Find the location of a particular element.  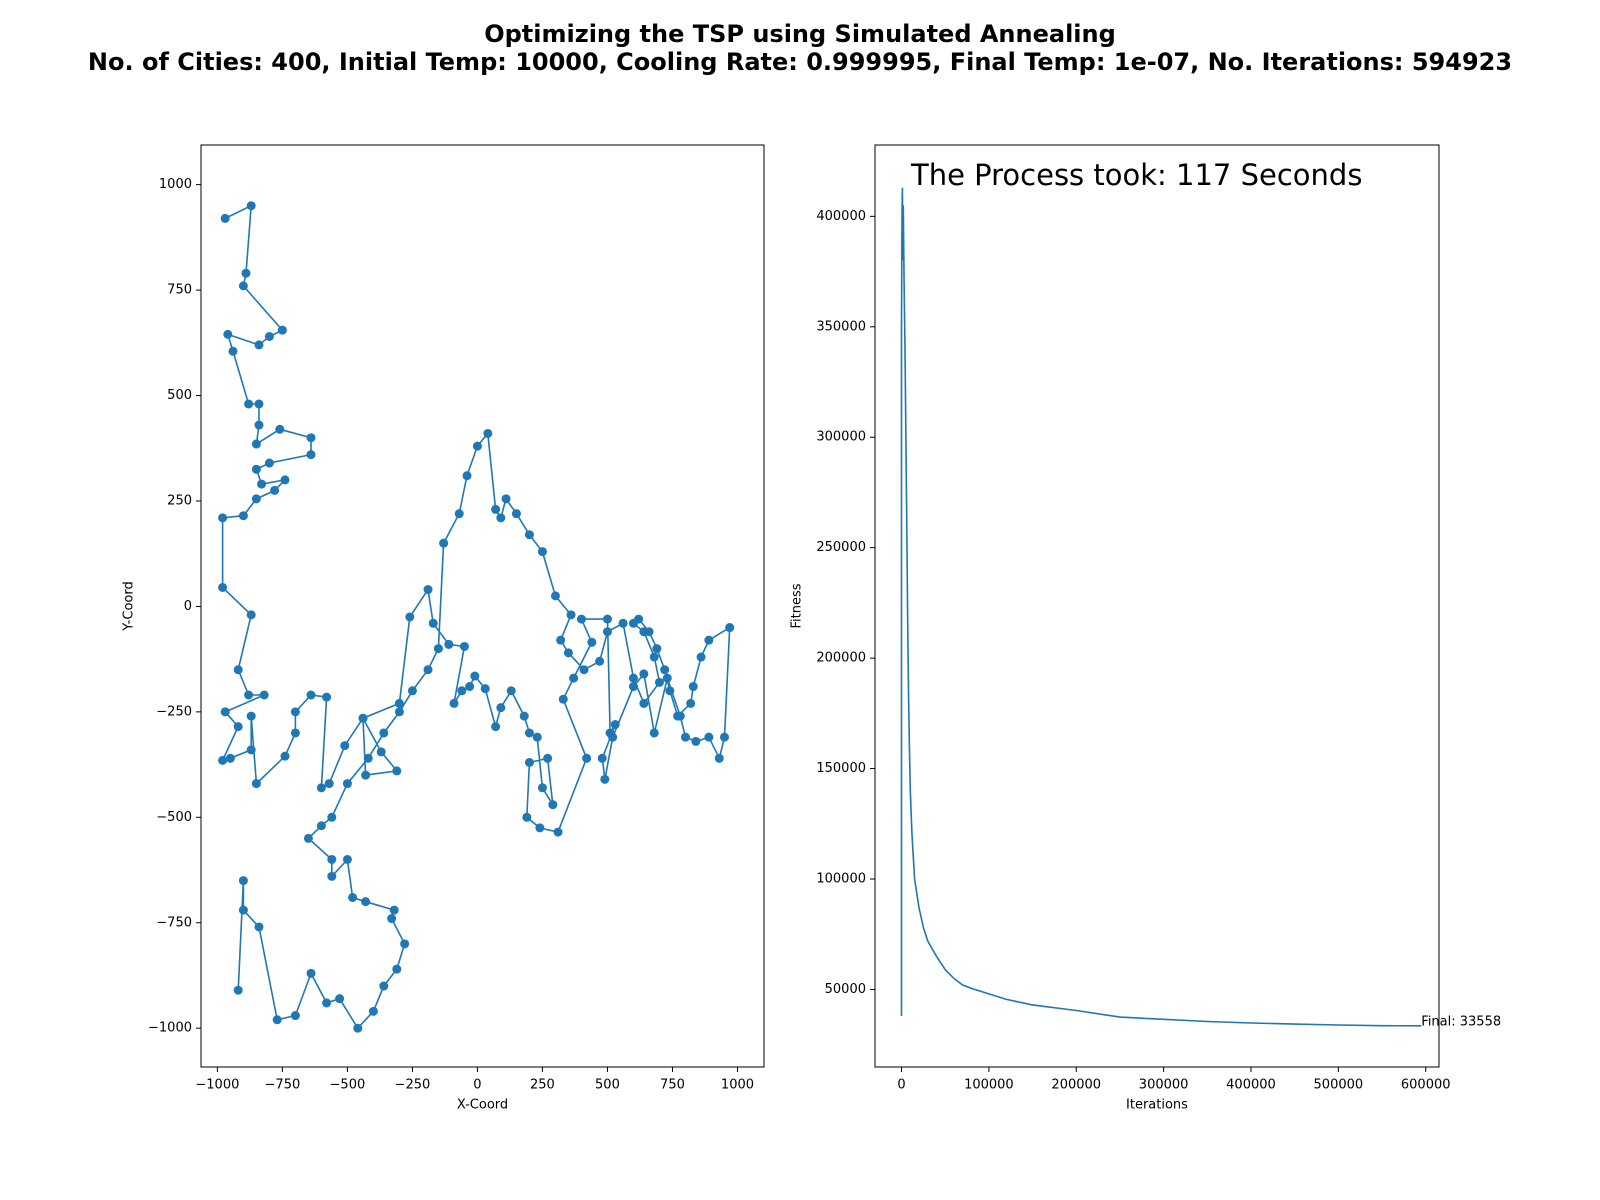

annotation: The Process took: 117 Seconds is located at coordinates (1136, 175).